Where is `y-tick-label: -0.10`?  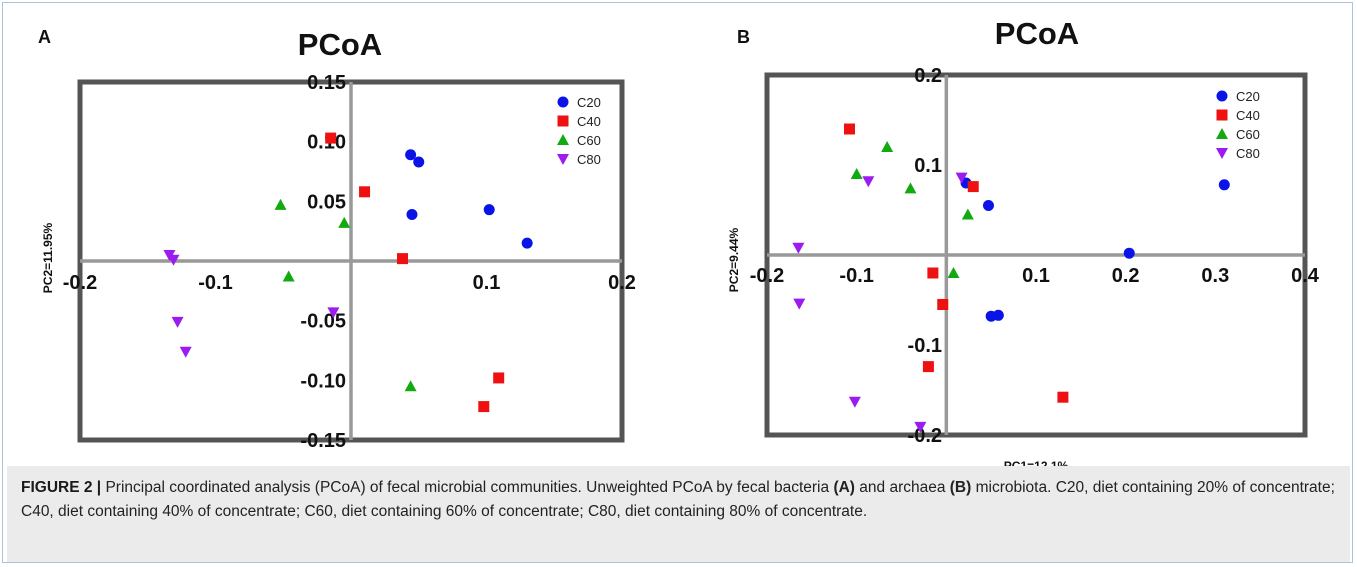
y-tick-label: -0.10 is located at coordinates (323, 381).